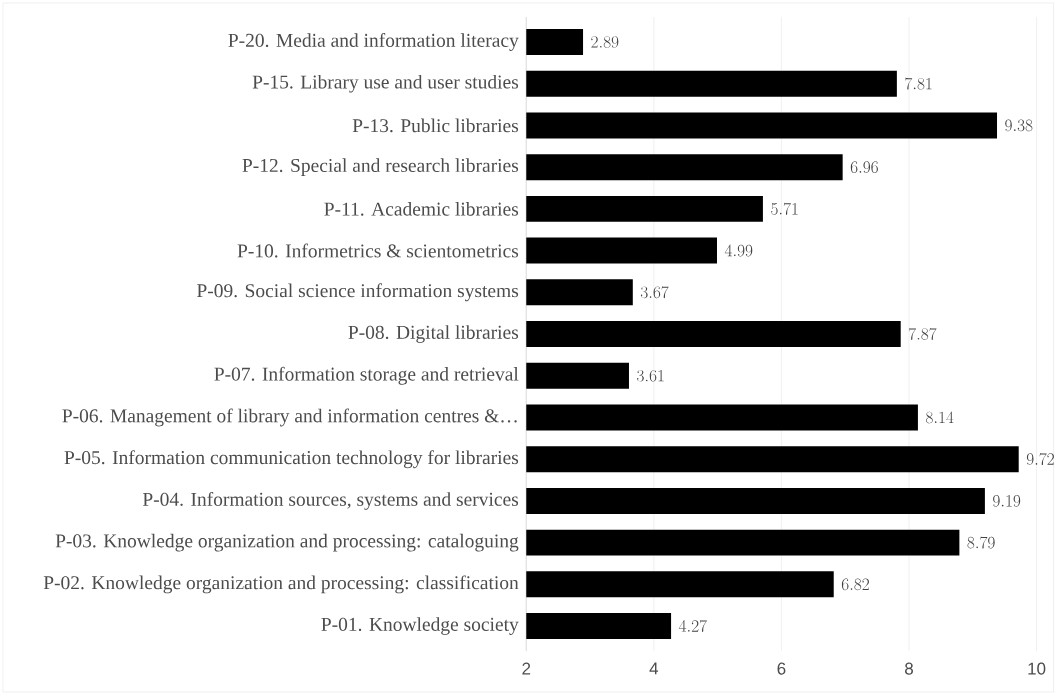 Image resolution: width=1058 pixels, height=695 pixels. Describe the element at coordinates (605, 42) in the screenshot. I see `data-label: 2.89` at that location.